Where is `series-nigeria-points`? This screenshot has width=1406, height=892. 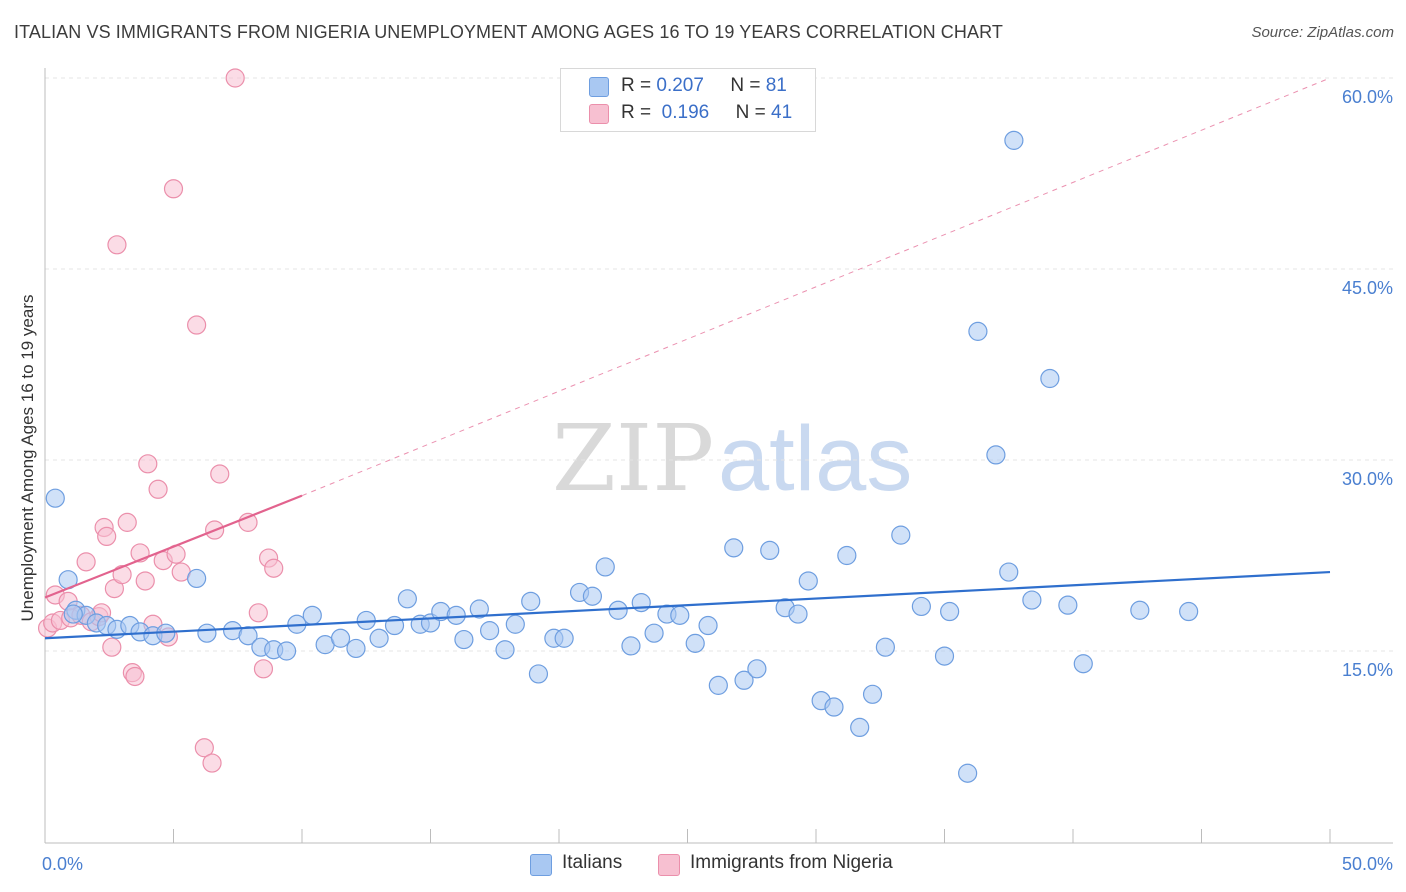 series-nigeria-points is located at coordinates (160, 420).